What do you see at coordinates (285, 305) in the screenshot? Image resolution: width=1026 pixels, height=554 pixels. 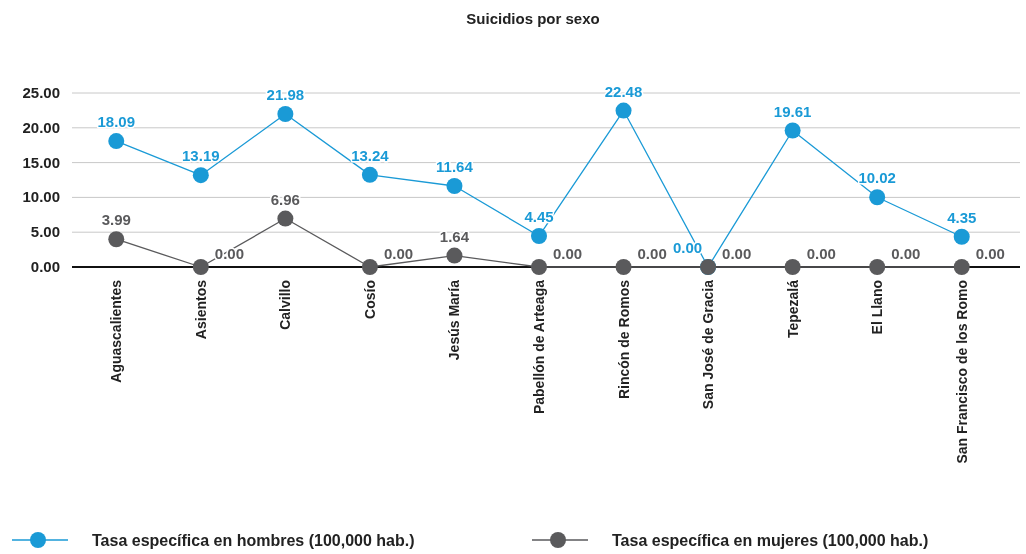 I see `x-tick-label: Calvillo` at bounding box center [285, 305].